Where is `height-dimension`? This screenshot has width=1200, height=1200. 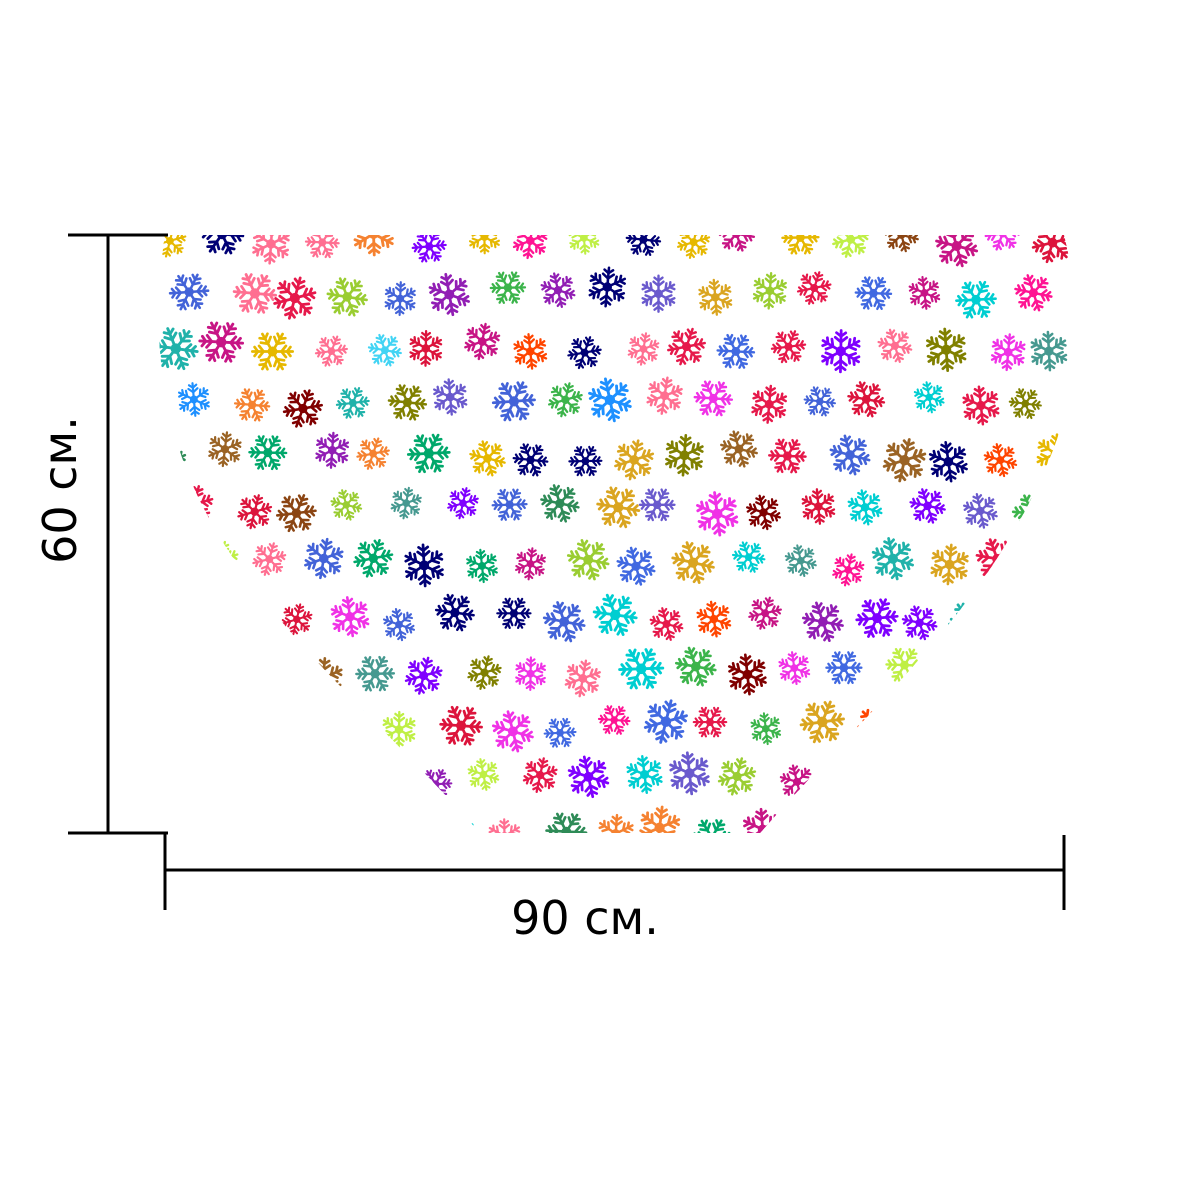
height-dimension is located at coordinates (118, 534).